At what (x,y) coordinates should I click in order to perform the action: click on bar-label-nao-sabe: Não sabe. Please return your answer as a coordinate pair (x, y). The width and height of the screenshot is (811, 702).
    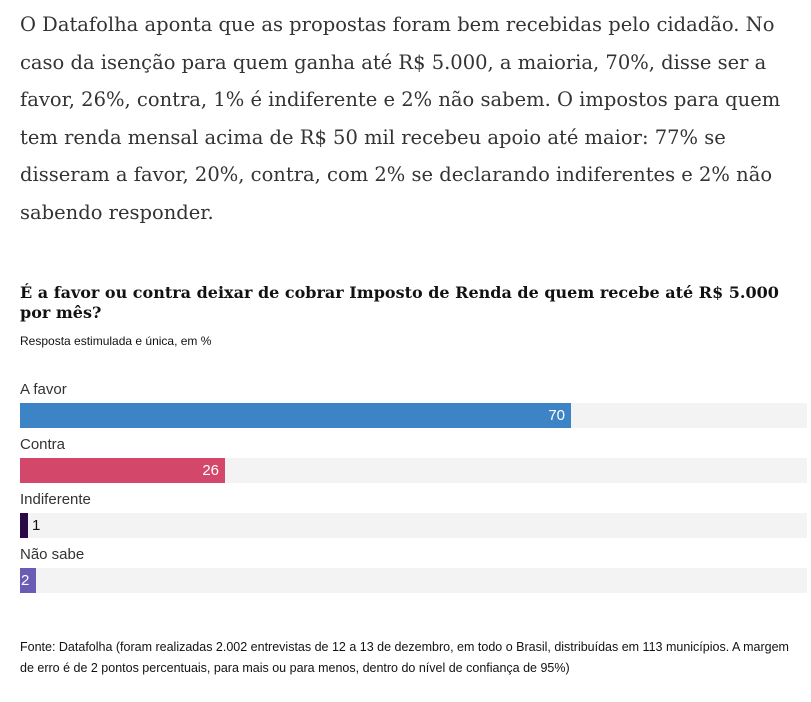
    Looking at the image, I should click on (52, 554).